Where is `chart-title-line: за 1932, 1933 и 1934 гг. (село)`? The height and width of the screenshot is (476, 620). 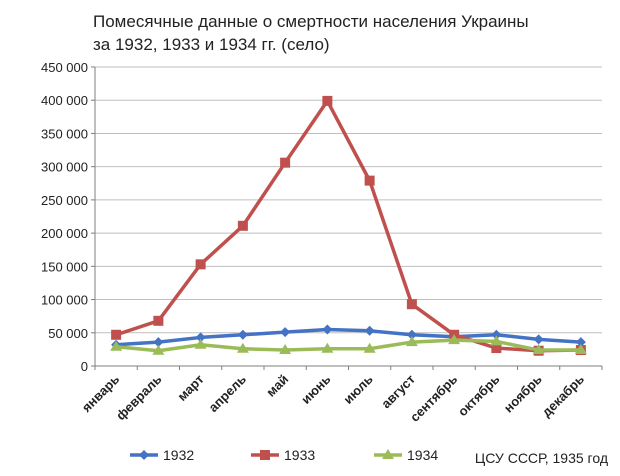
chart-title-line: за 1932, 1933 и 1934 гг. (село) is located at coordinates (211, 44).